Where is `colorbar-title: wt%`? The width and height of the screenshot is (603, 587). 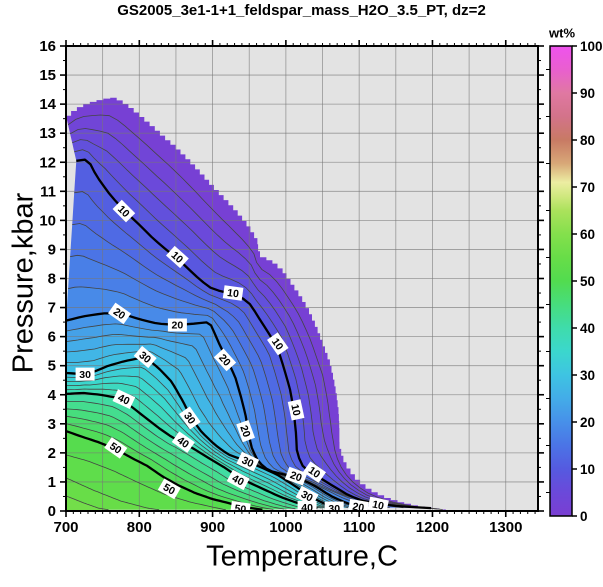
colorbar-title: wt% is located at coordinates (562, 33).